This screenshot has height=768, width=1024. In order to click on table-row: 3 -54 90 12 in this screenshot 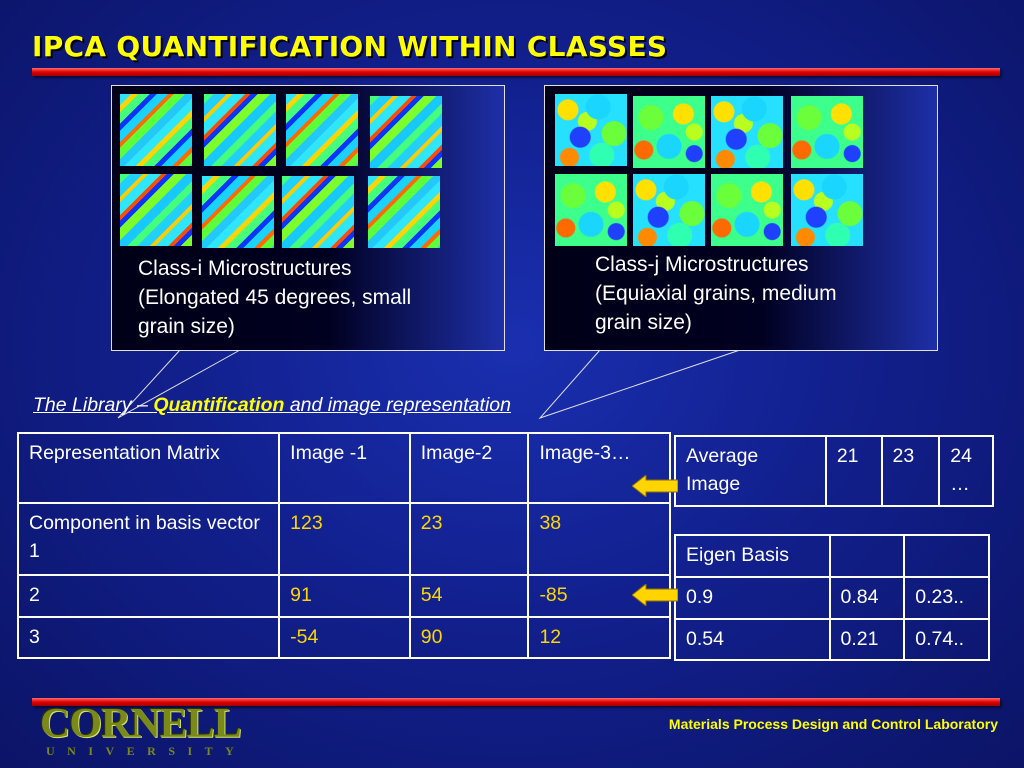, I will do `click(343, 637)`.